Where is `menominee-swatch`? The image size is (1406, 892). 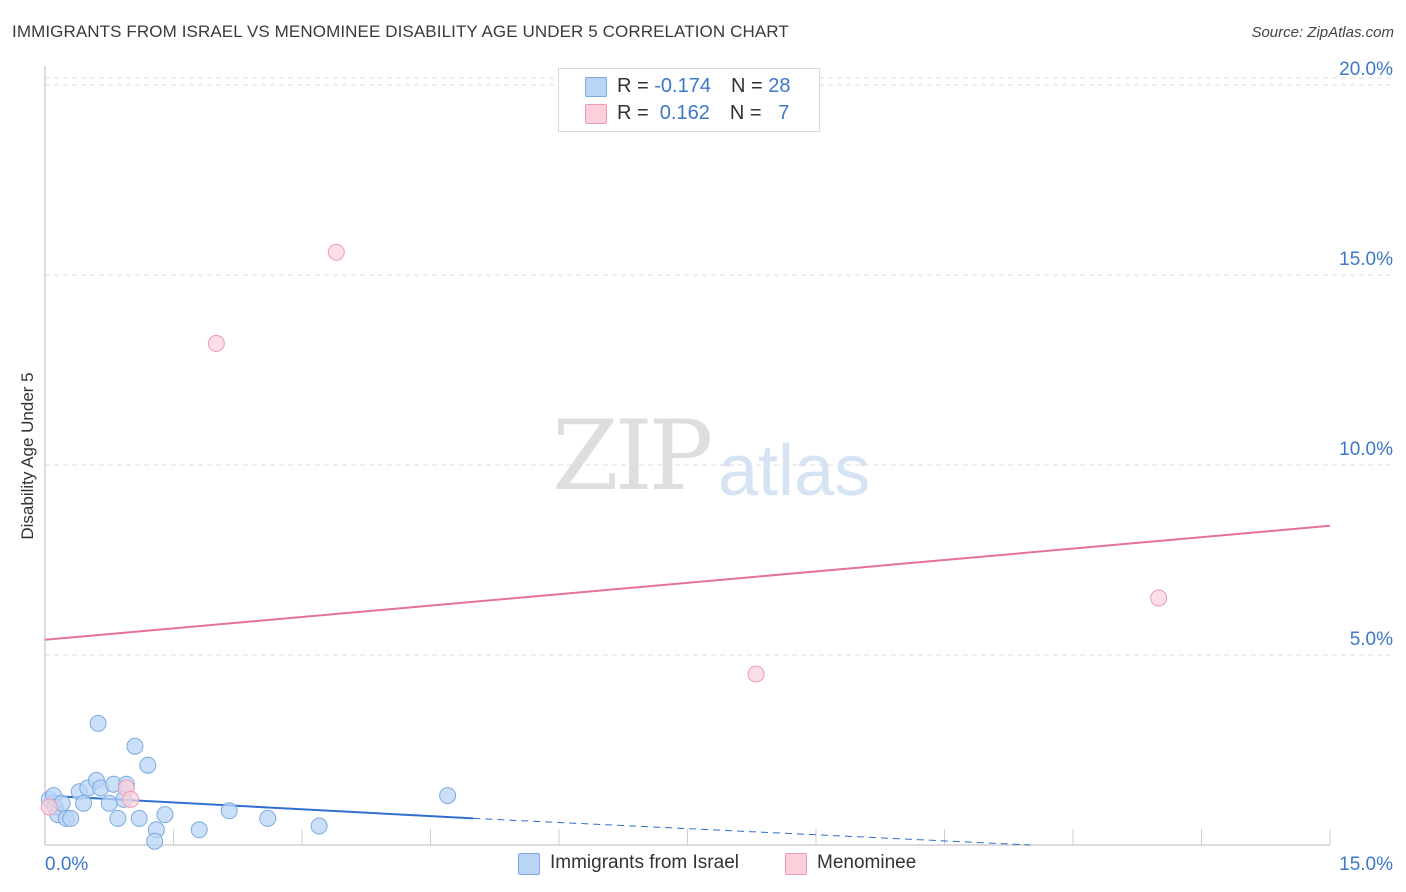 menominee-swatch is located at coordinates (596, 114).